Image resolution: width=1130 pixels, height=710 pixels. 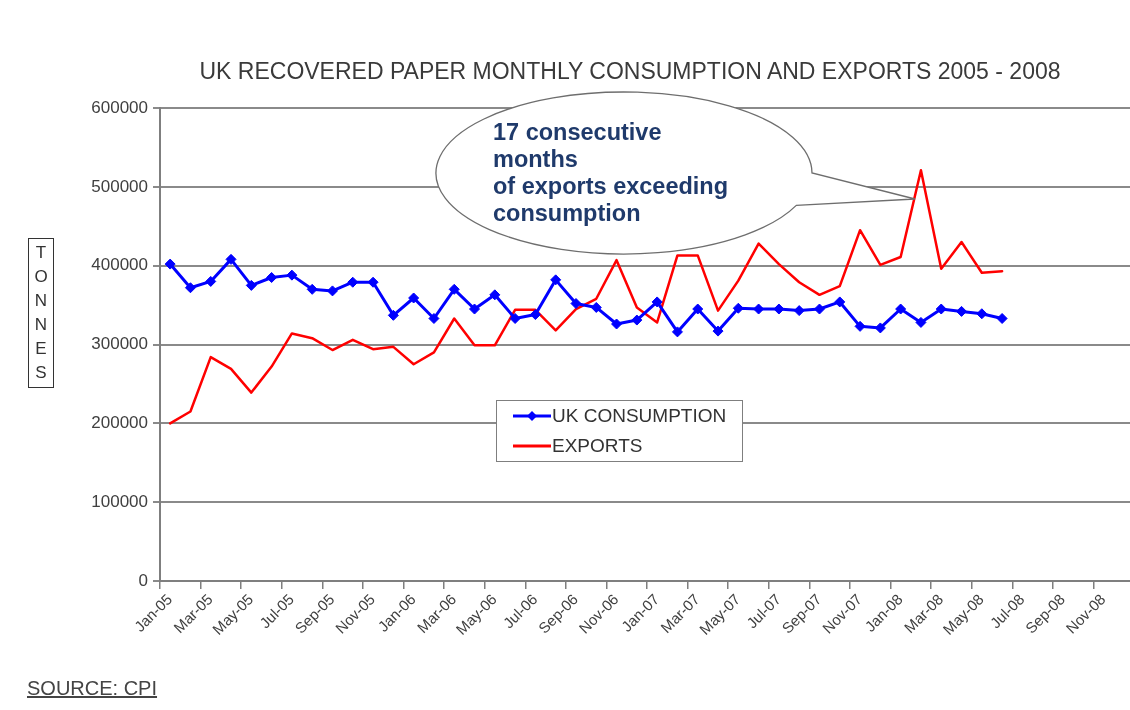 I want to click on annotation: 17 consecutive months of exports exceeding consumption, so click(x=611, y=173).